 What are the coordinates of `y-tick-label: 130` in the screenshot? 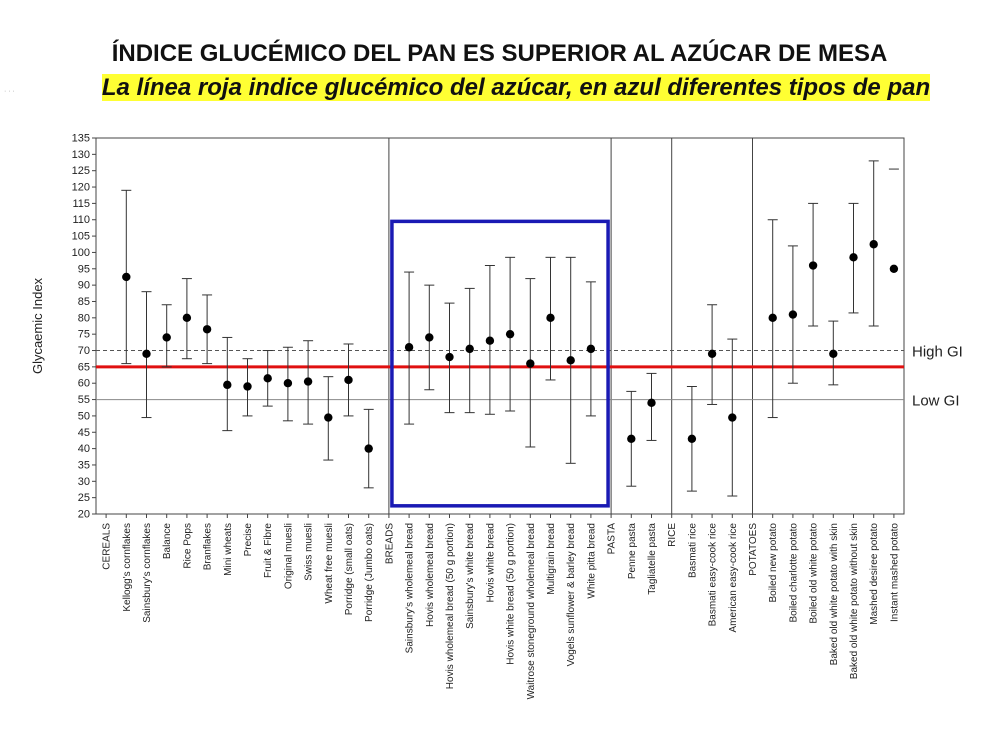 It's located at (81, 155).